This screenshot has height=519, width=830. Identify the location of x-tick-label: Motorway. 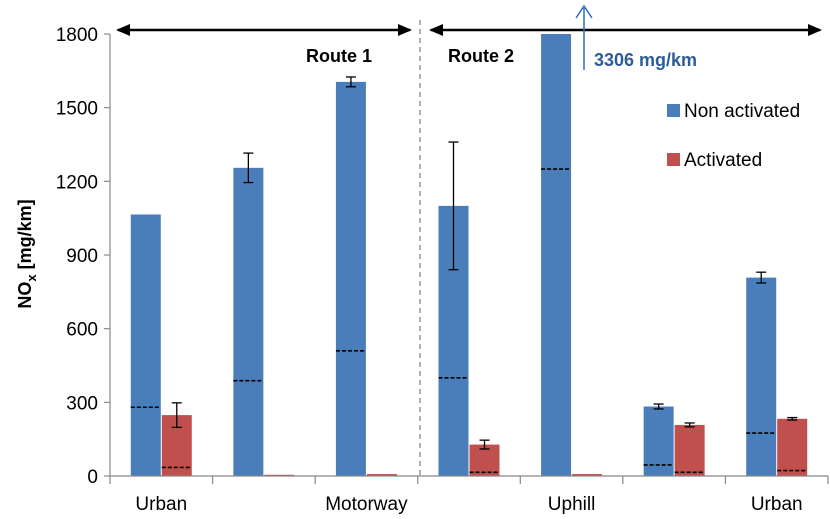
(366, 504).